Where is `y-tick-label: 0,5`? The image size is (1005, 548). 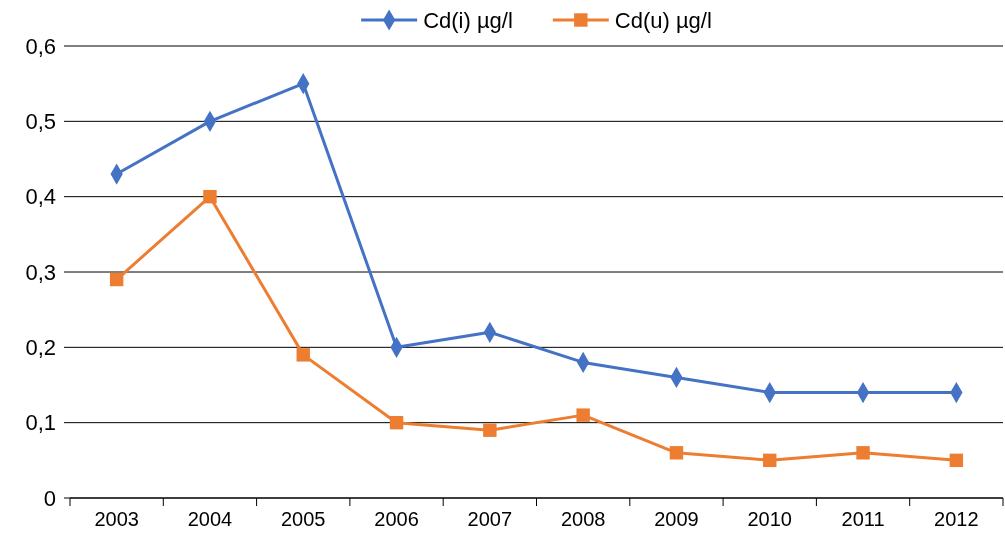 y-tick-label: 0,5 is located at coordinates (40, 121).